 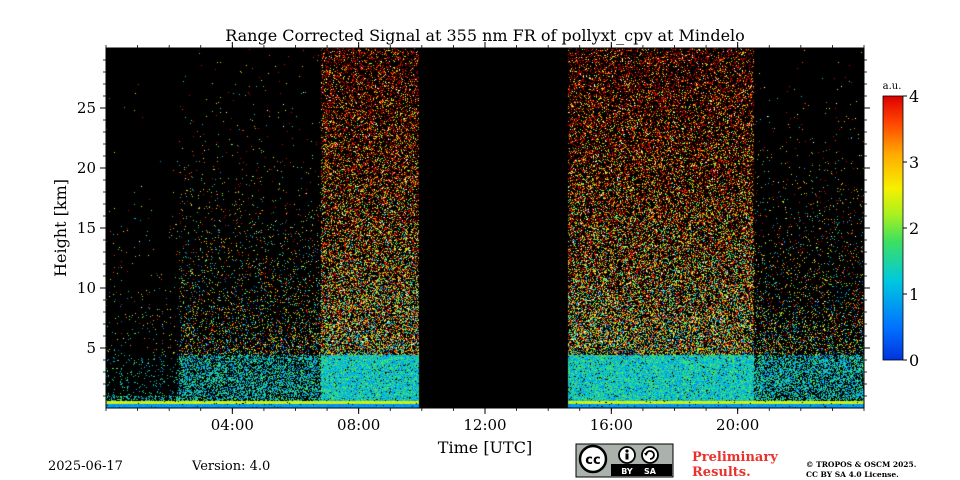 What do you see at coordinates (914, 294) in the screenshot?
I see `colorbar-tick-label: 1` at bounding box center [914, 294].